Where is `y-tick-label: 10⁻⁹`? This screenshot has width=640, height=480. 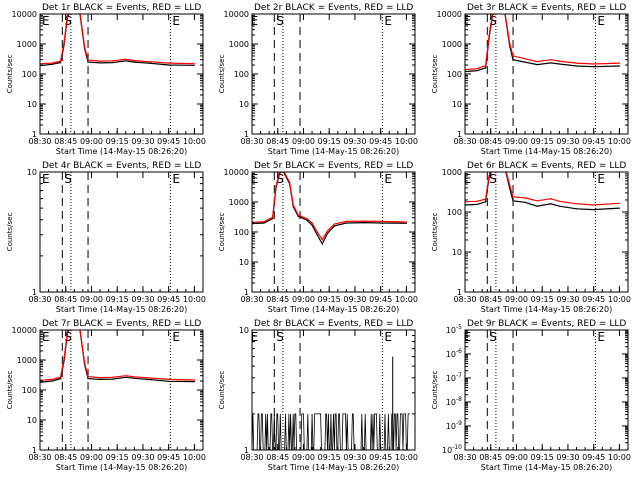 y-tick-label: 10⁻⁹ is located at coordinates (454, 425).